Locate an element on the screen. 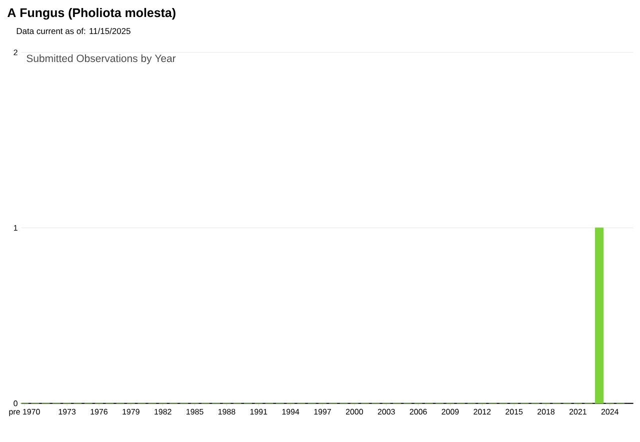  annotation: Submitted Observations by Year is located at coordinates (101, 59).